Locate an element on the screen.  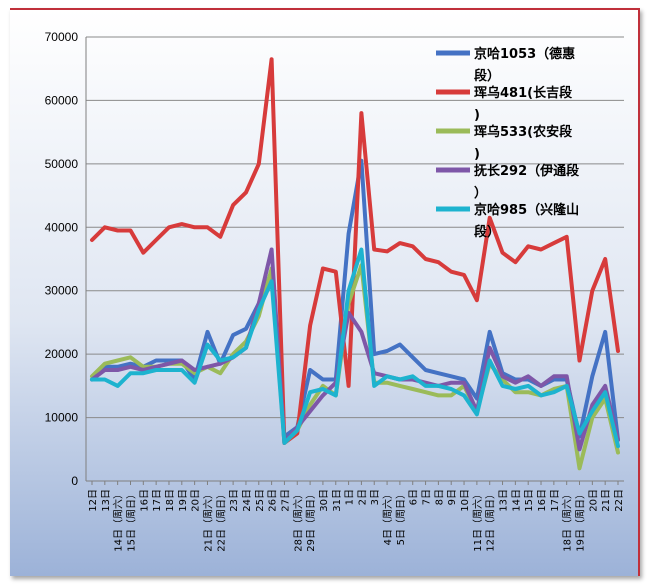
x-tick-label: 11日（周六） is located at coordinates (478, 520).